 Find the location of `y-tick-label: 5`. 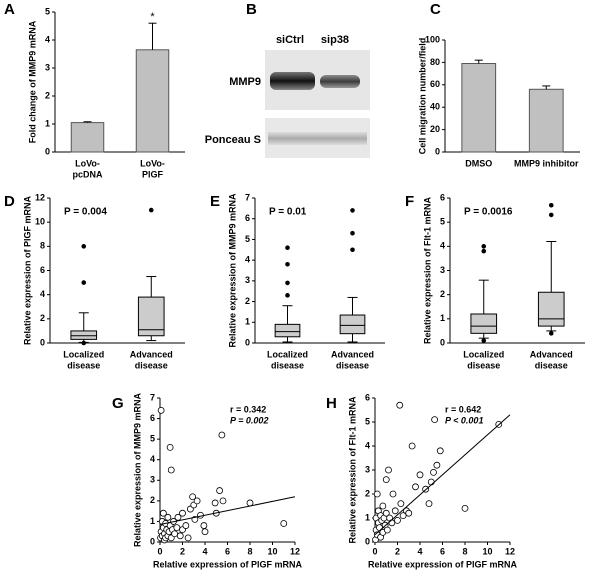

y-tick-label: 5 is located at coordinates (247, 239).